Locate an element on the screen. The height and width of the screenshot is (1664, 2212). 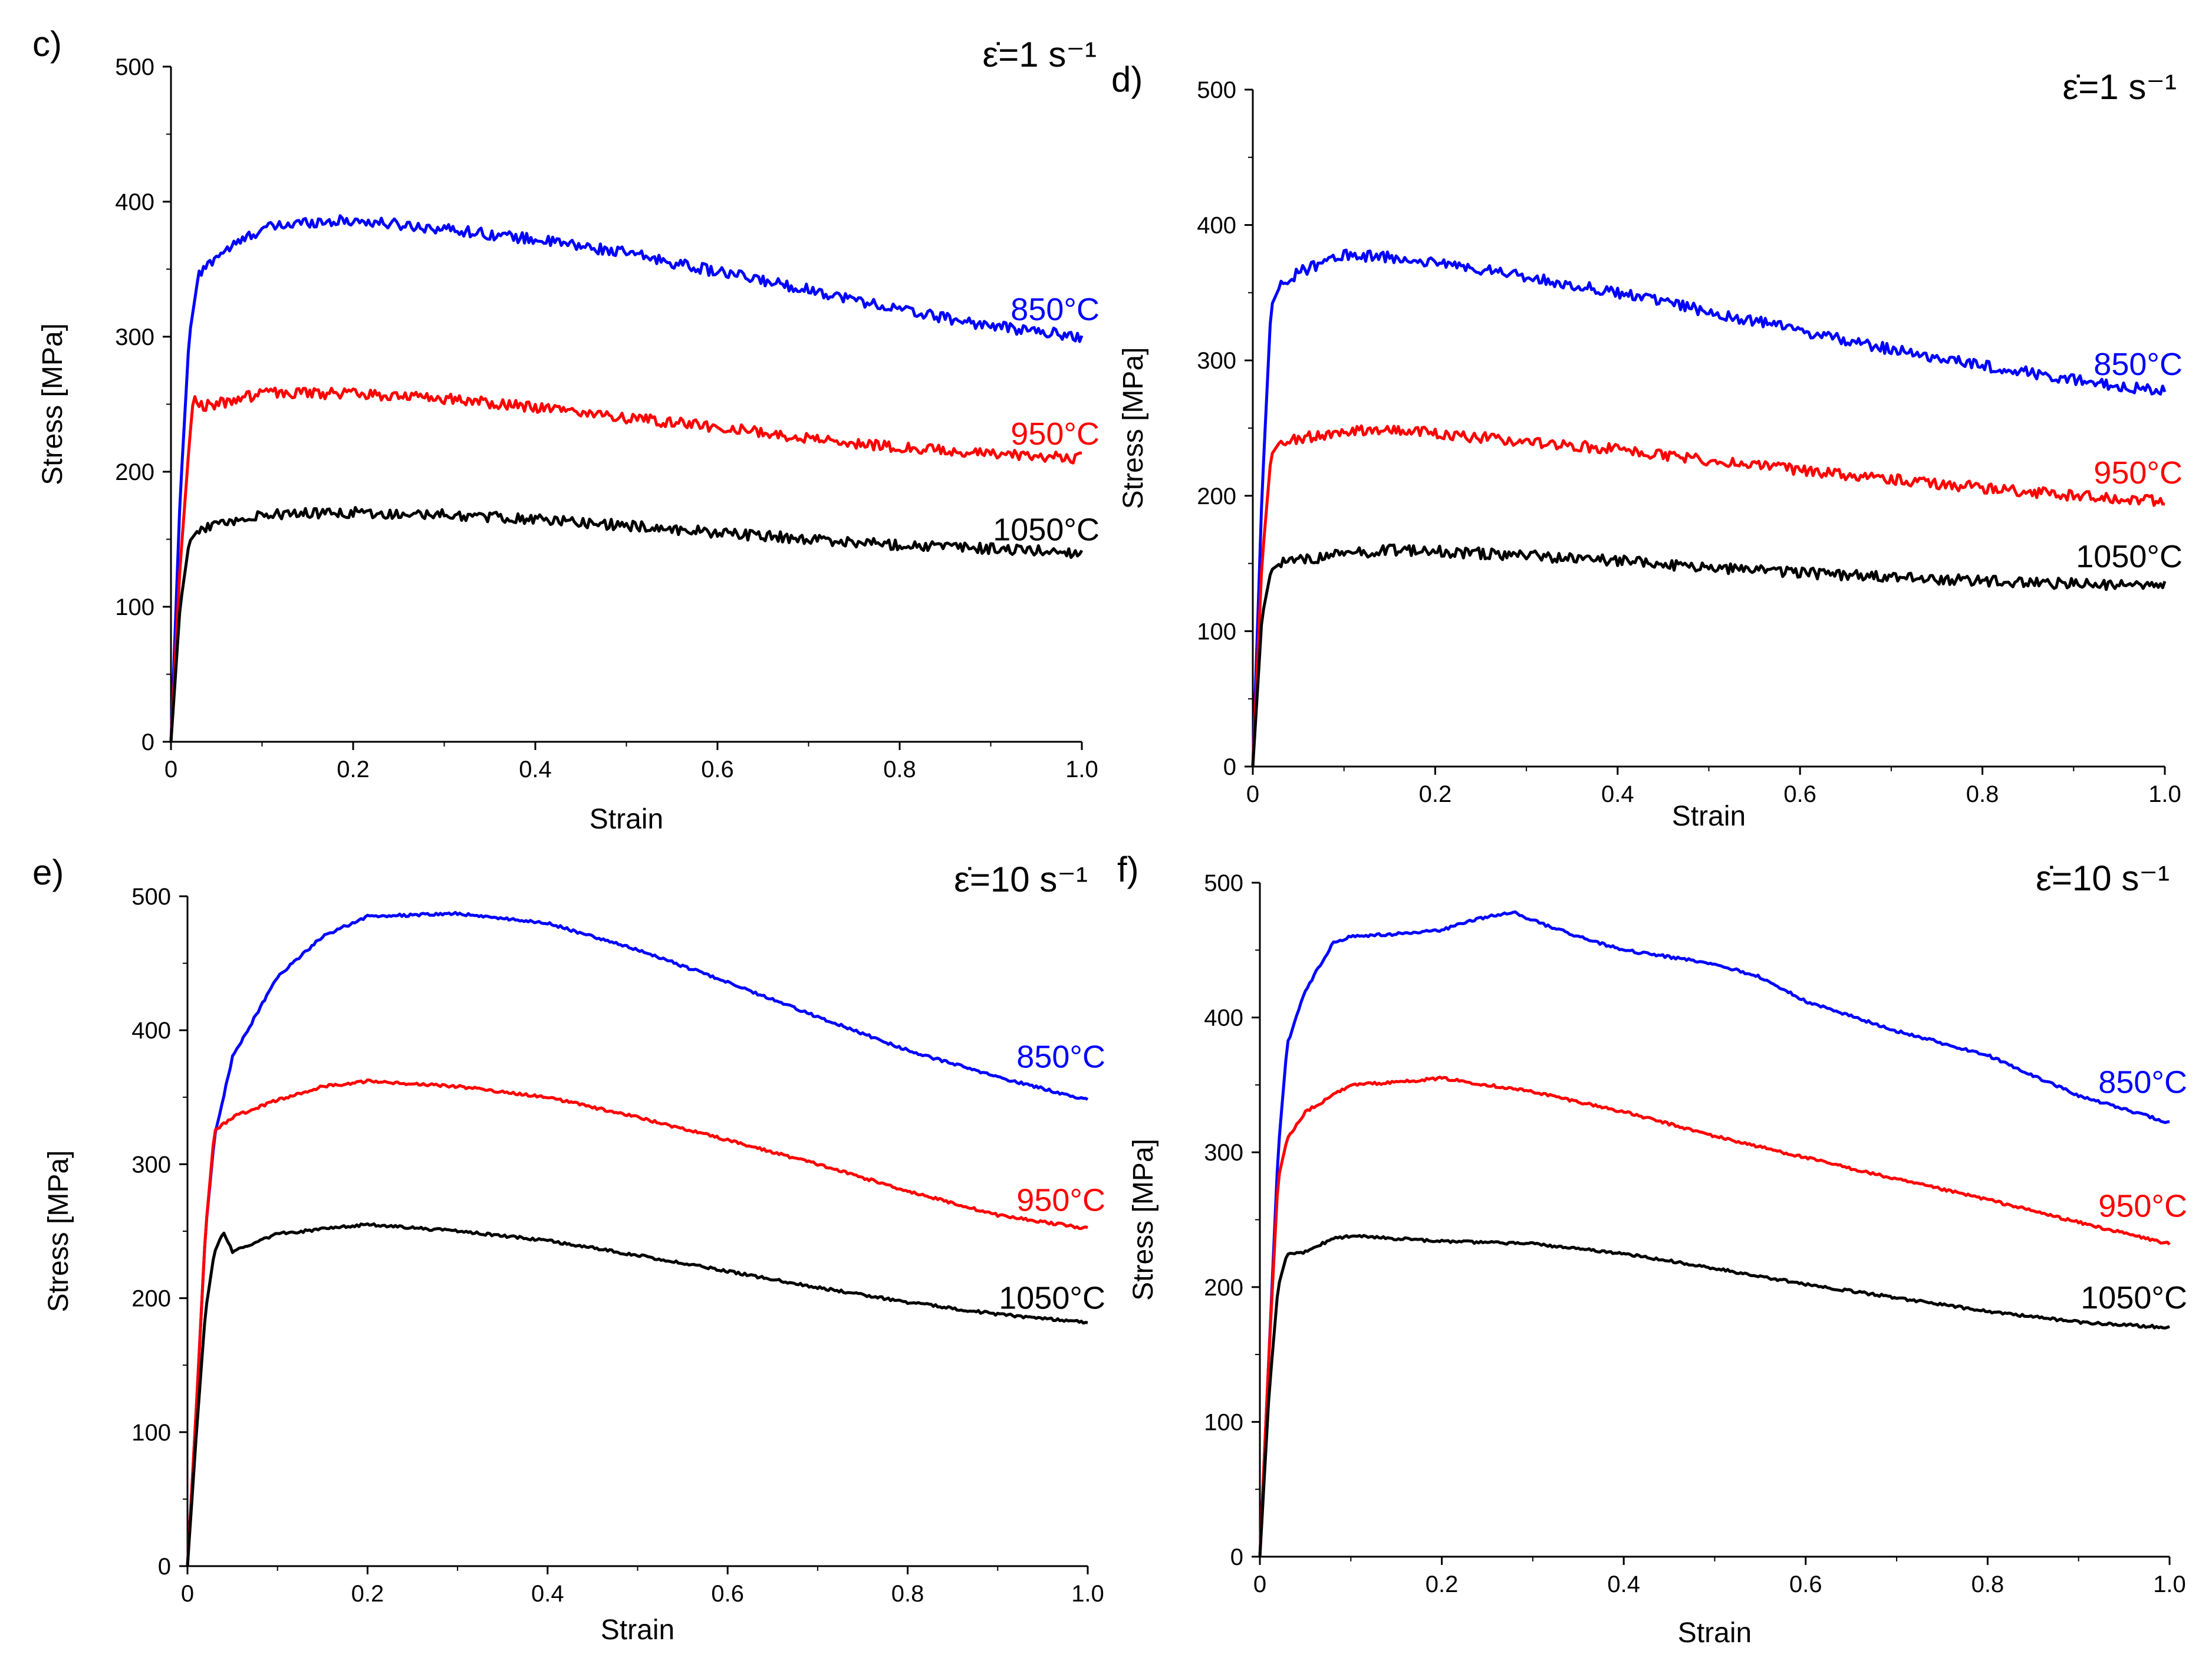
panel-label: d) is located at coordinates (1127, 79).